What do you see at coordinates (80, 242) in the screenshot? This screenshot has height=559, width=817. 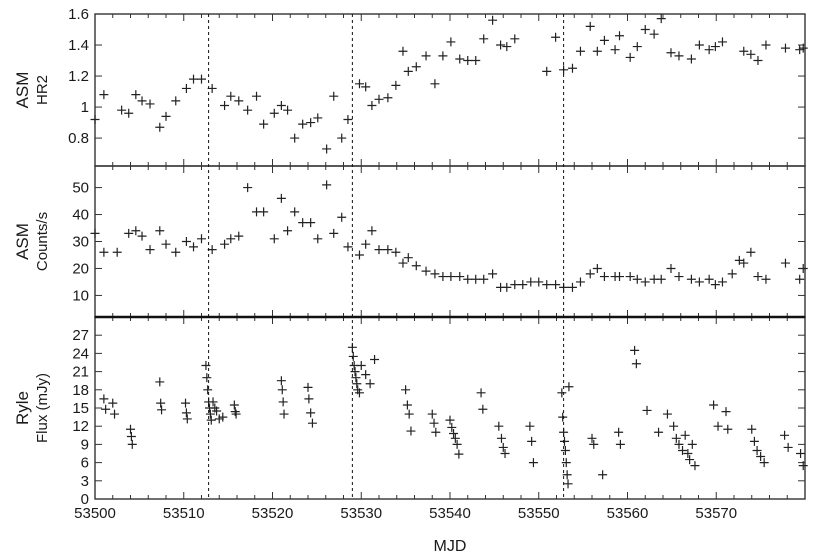 I see `y-tick-label: 30` at bounding box center [80, 242].